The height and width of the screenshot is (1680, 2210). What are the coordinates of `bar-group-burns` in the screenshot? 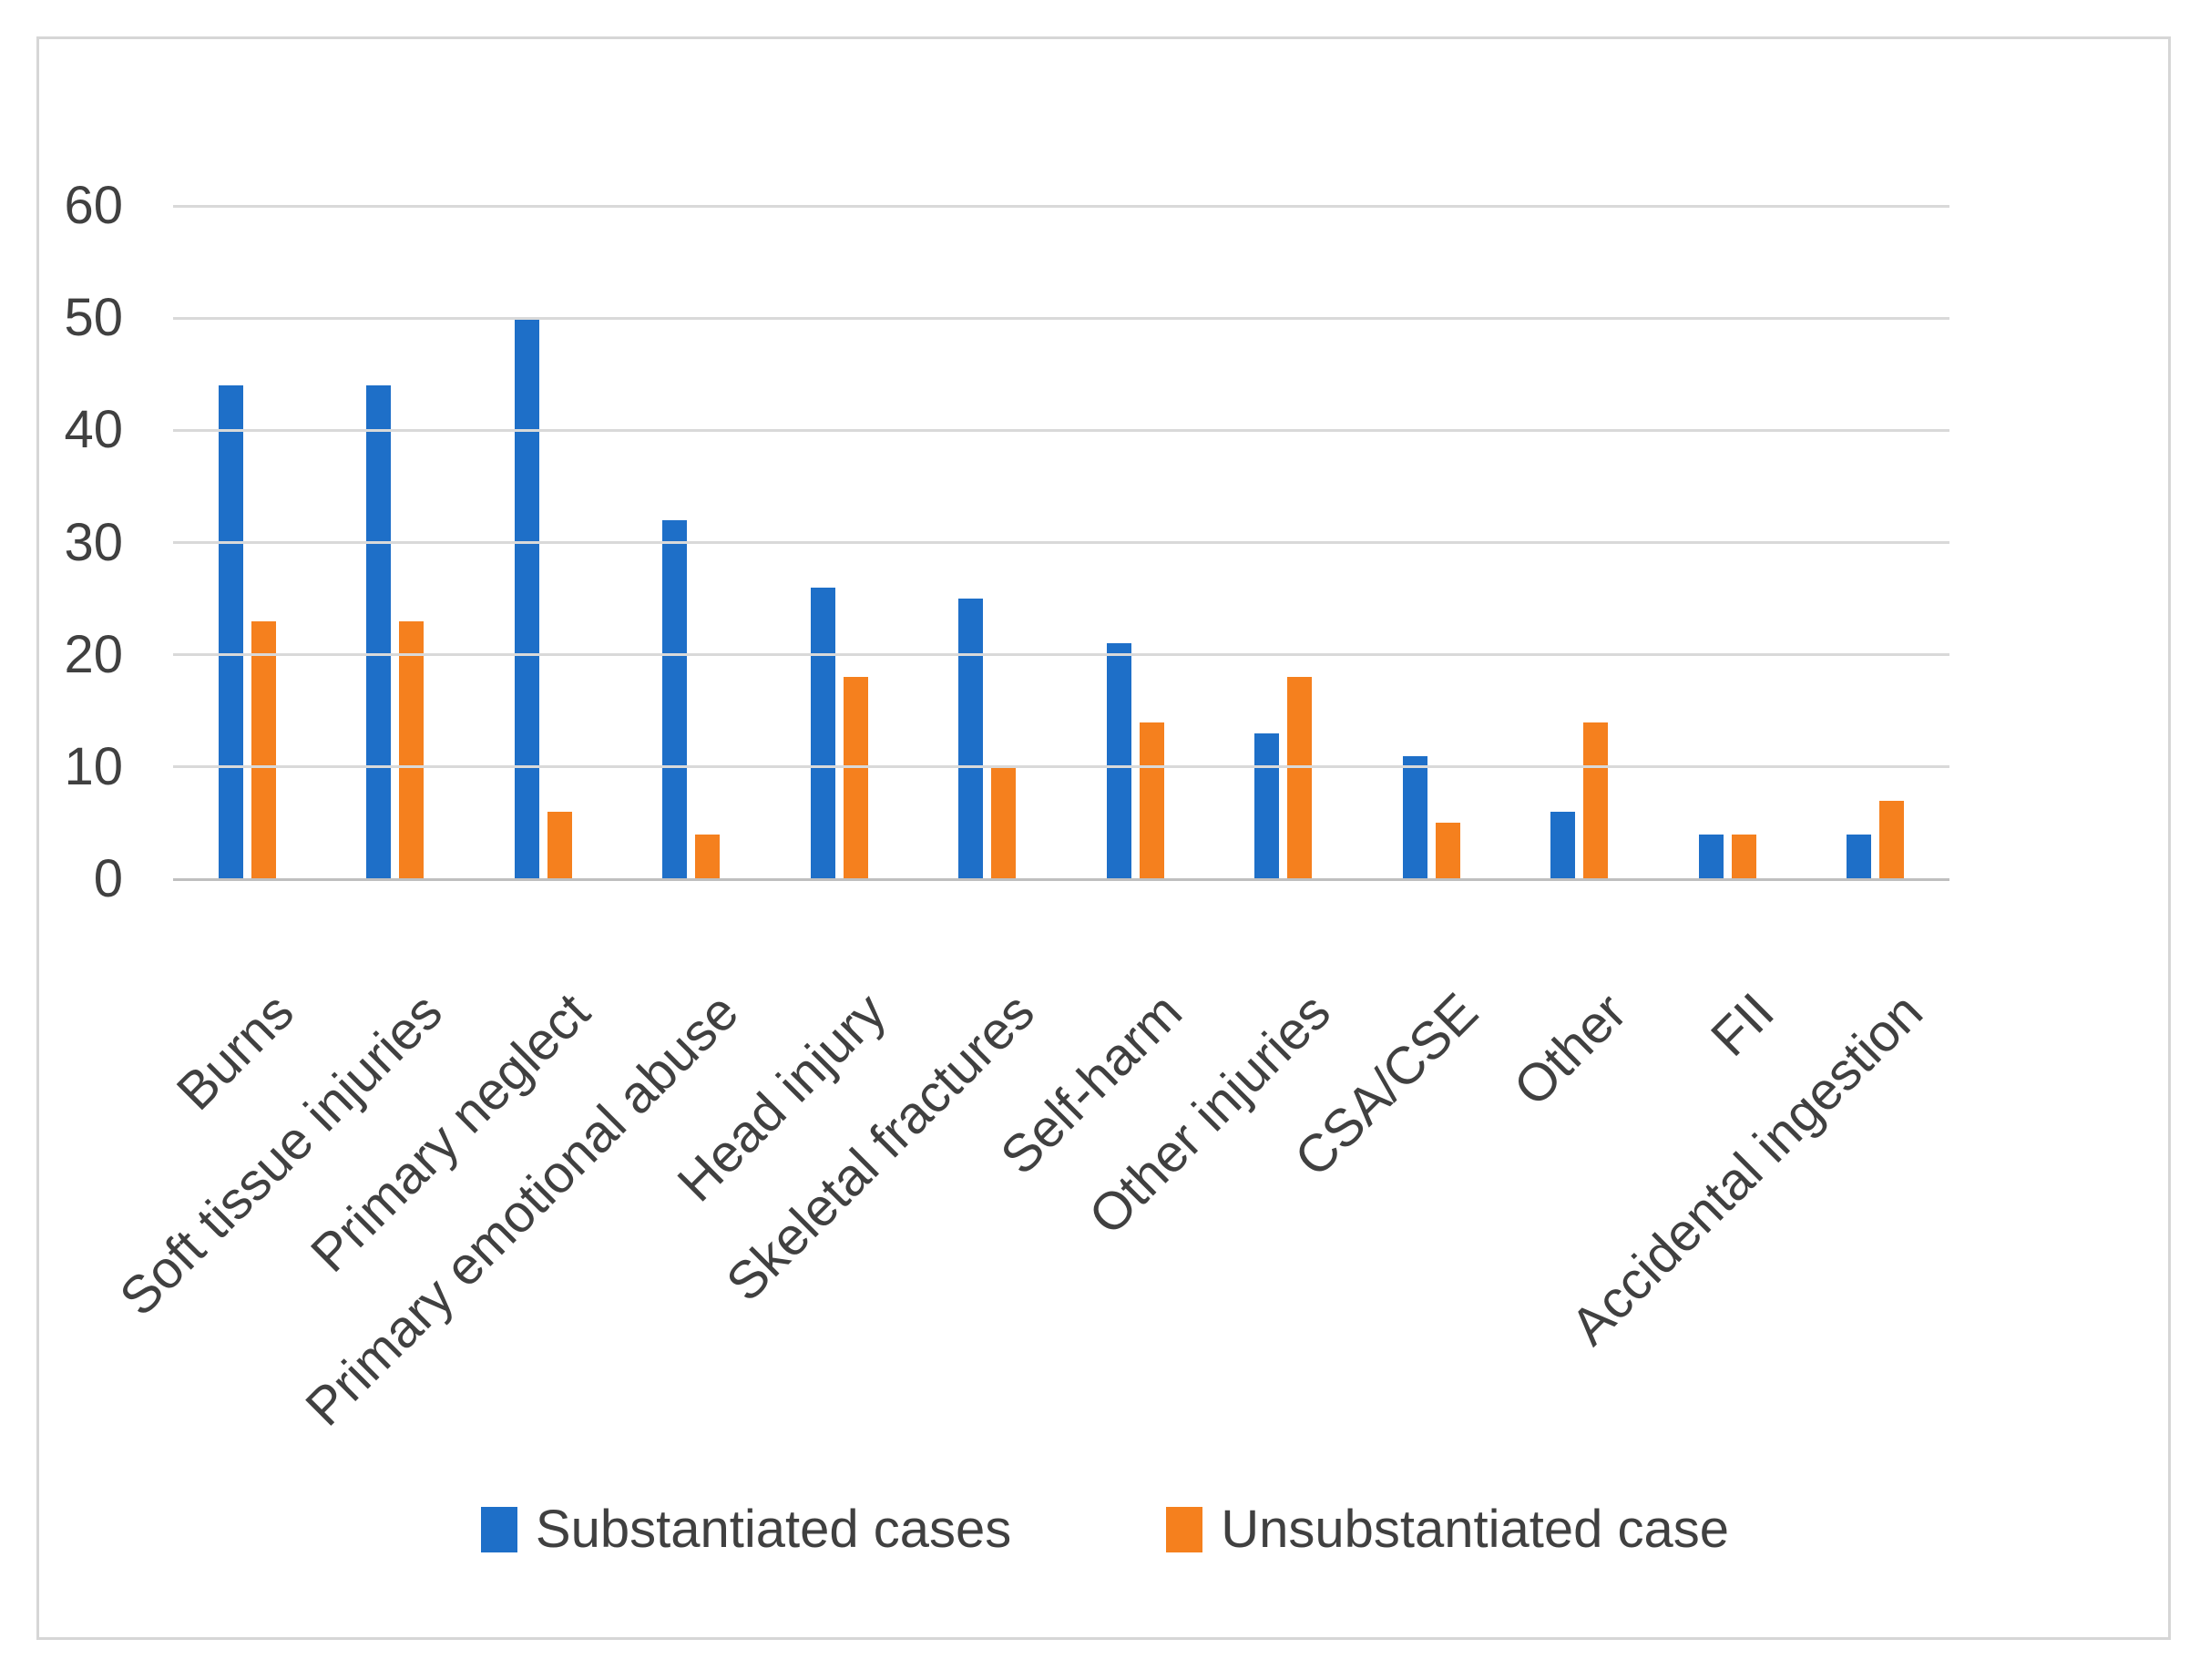 It's located at (248, 542).